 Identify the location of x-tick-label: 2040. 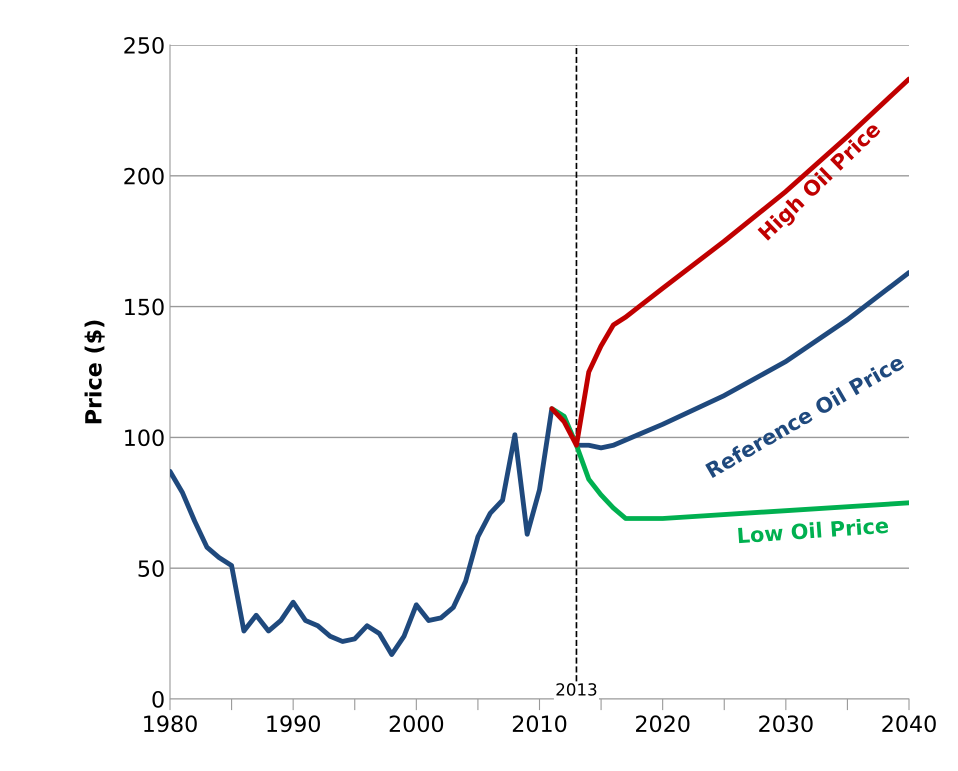
(909, 723).